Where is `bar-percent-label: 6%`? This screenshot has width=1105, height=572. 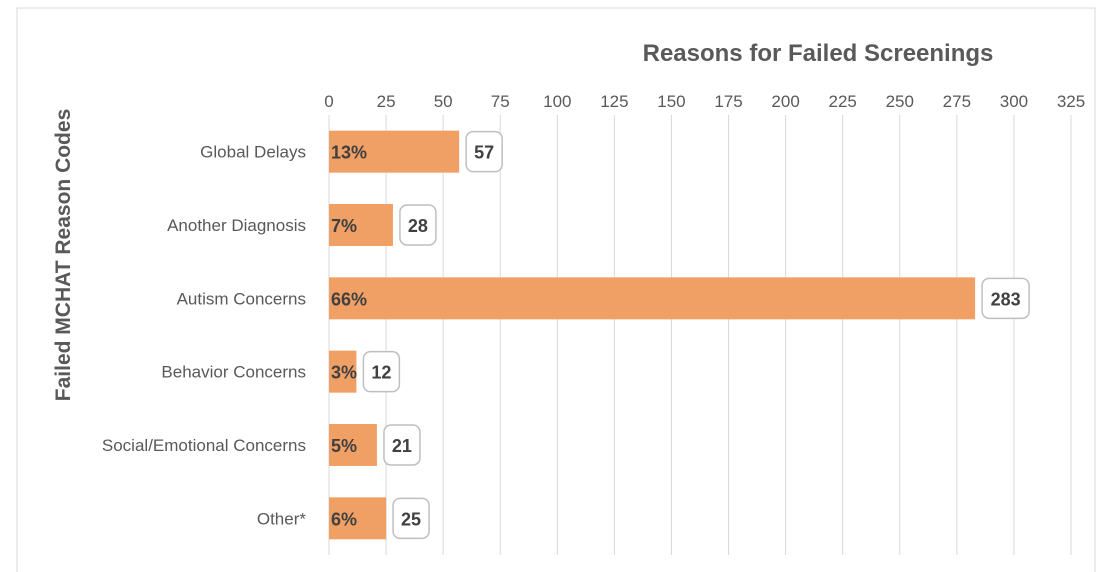
bar-percent-label: 6% is located at coordinates (344, 519).